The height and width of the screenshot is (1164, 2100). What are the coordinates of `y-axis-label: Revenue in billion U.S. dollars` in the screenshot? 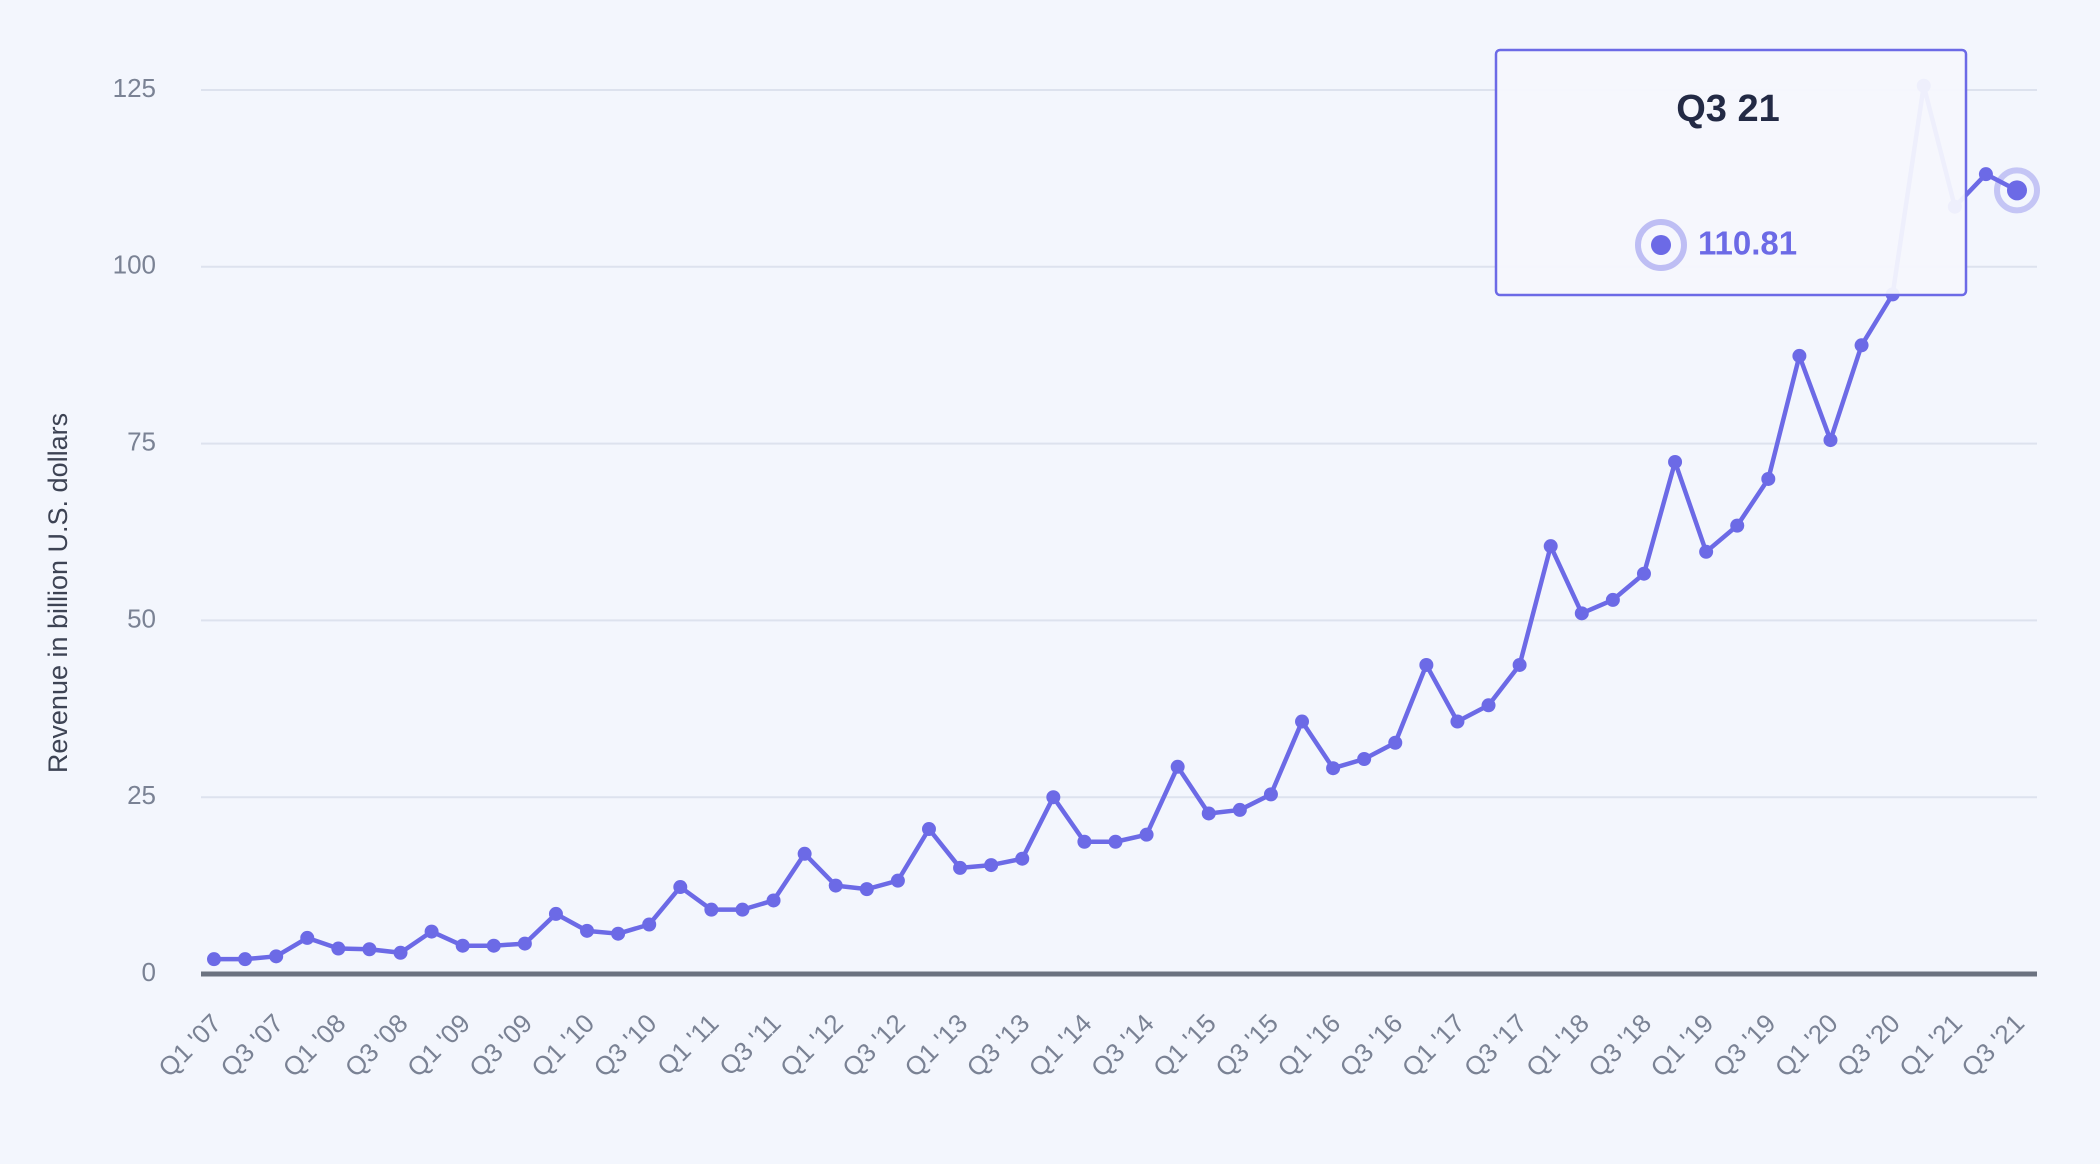 It's located at (58, 593).